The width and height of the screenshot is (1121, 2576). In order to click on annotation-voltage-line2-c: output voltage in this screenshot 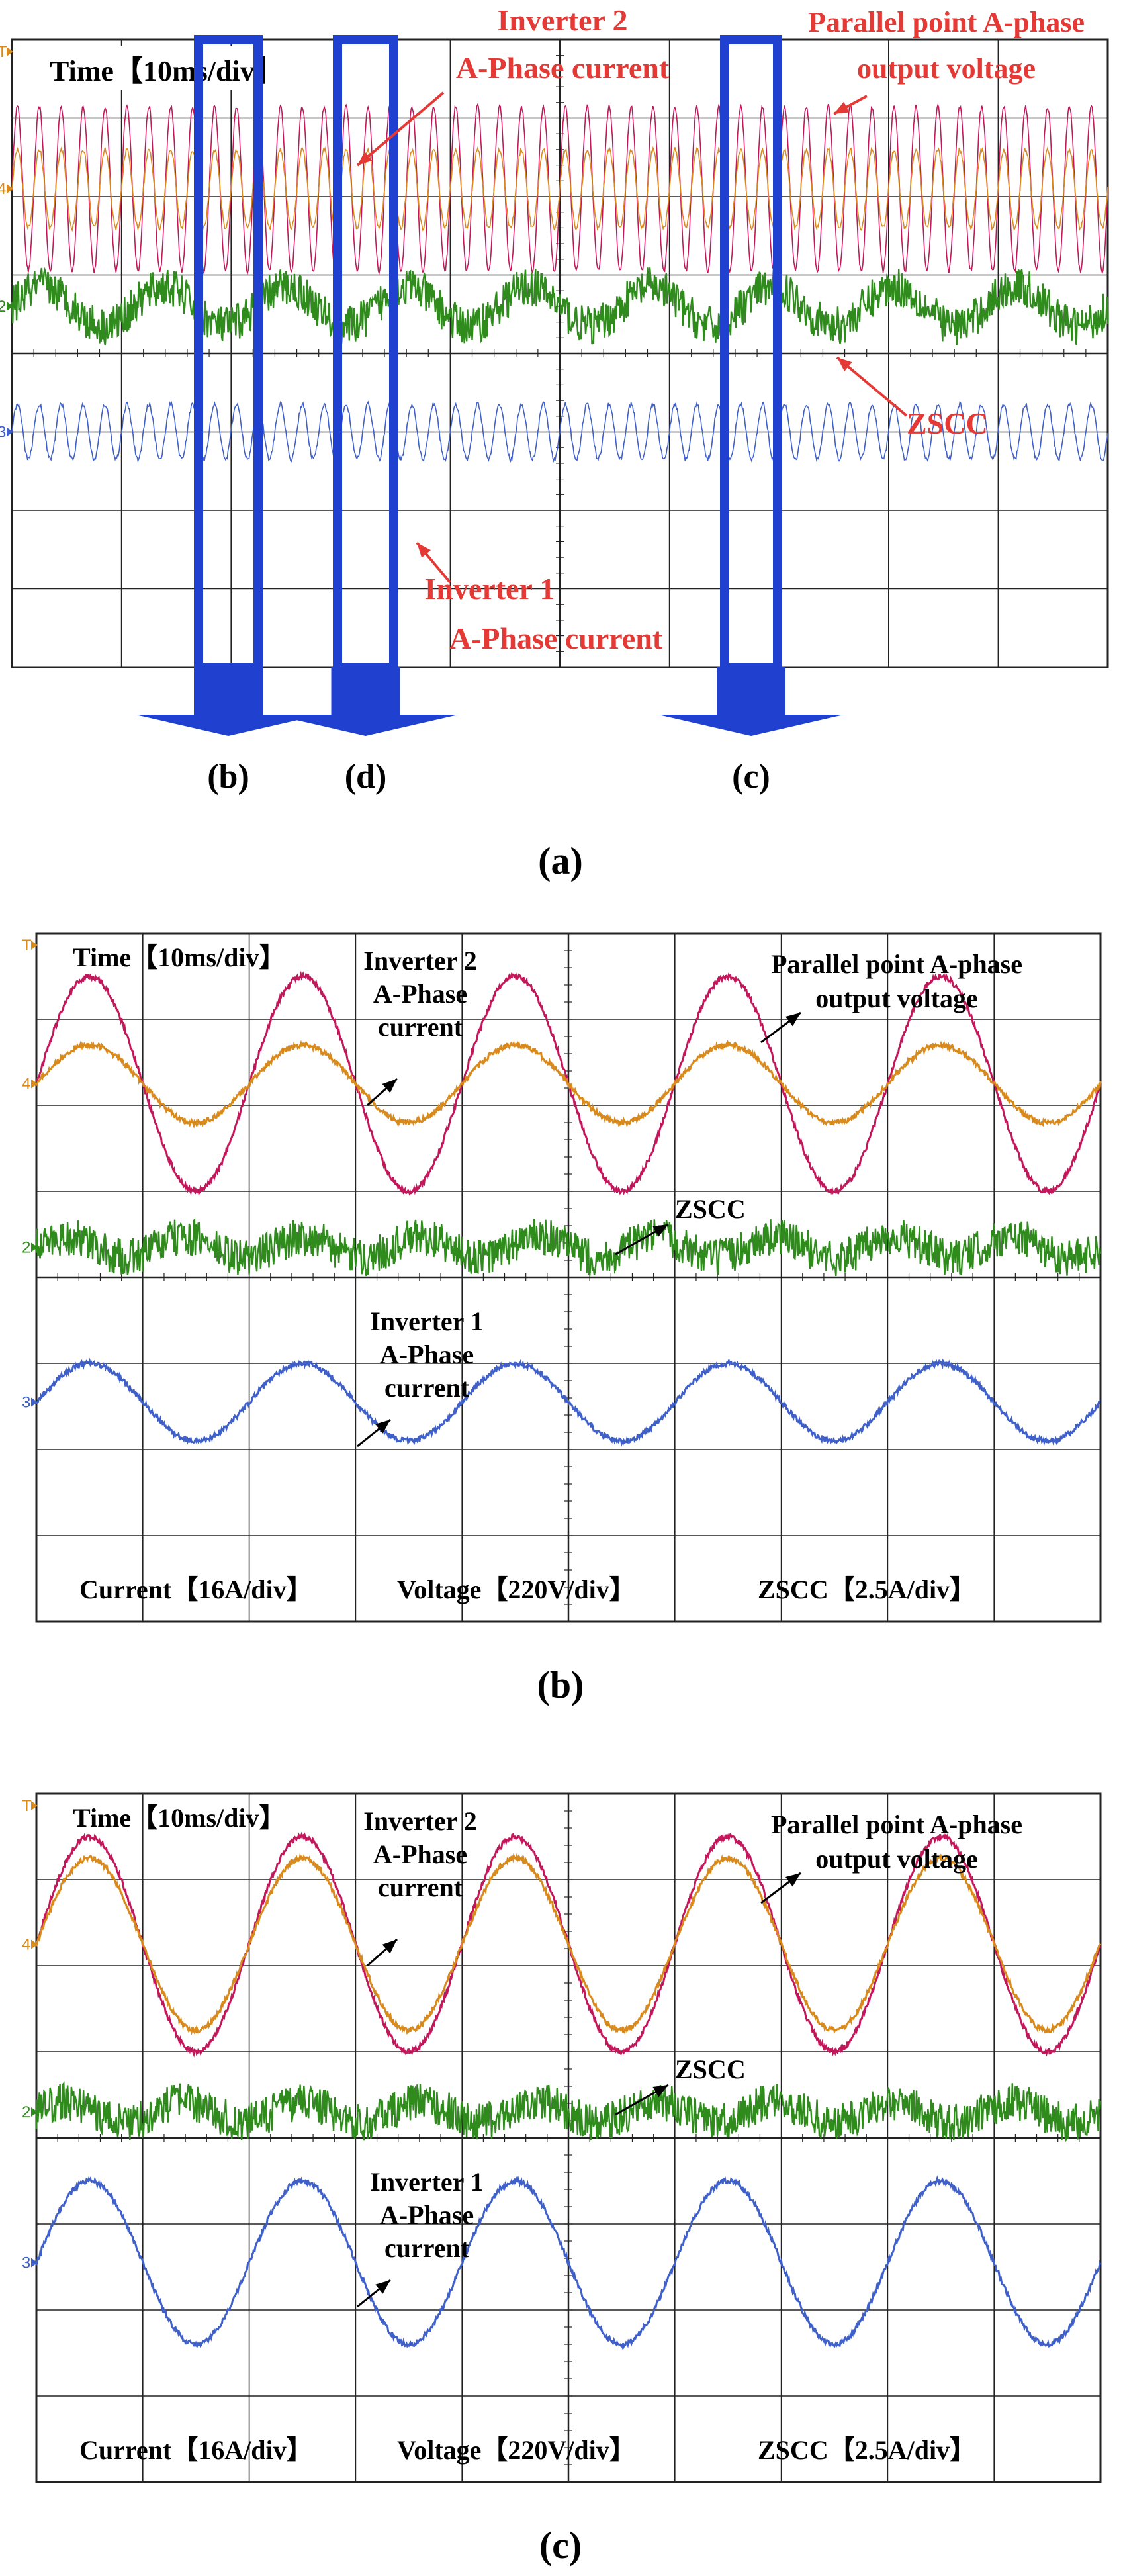, I will do `click(896, 1859)`.